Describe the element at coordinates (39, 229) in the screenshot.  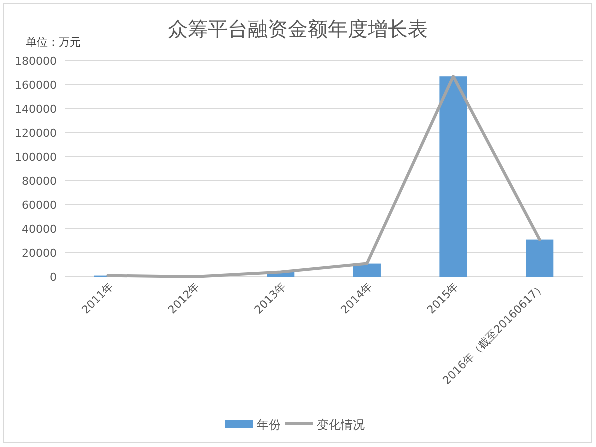
I see `y-tick-label: 40000` at that location.